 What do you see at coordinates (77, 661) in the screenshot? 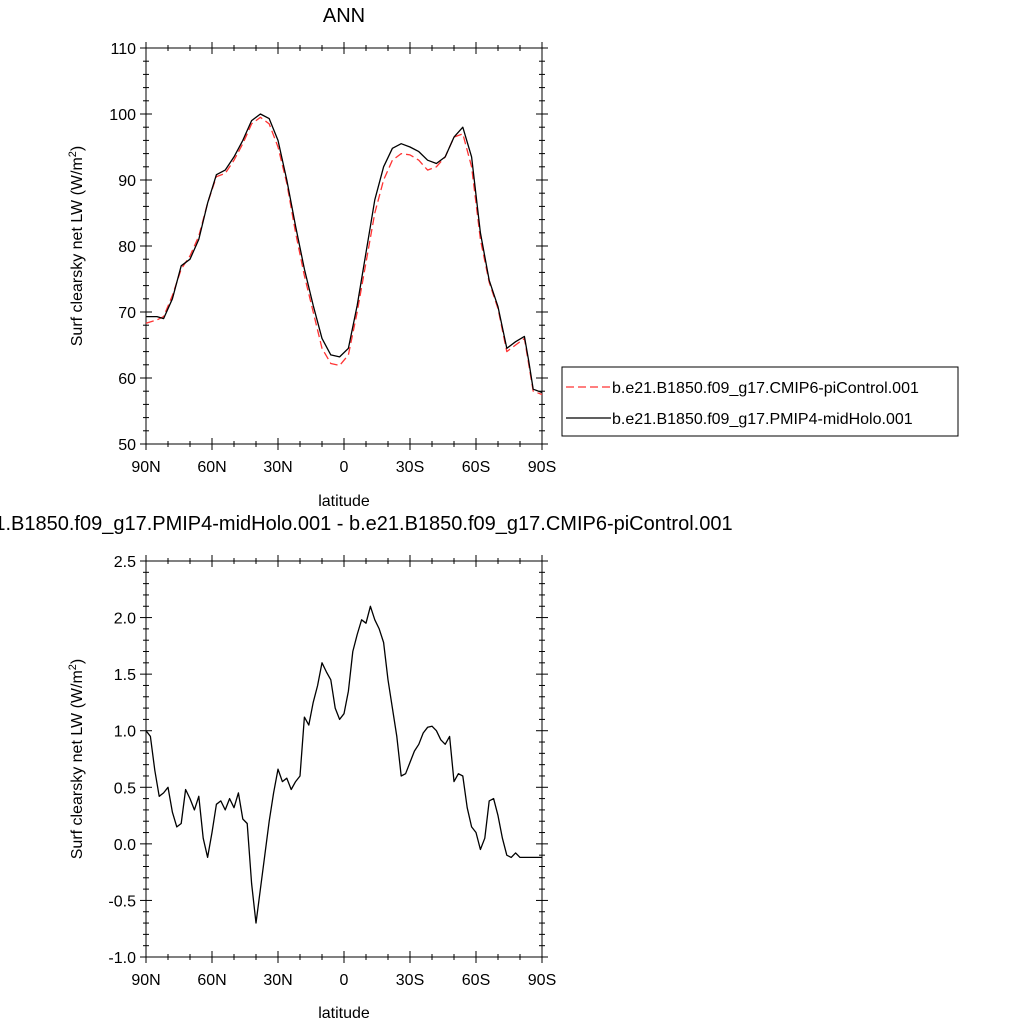
I see `bottom-y-axis-label-close: )` at bounding box center [77, 661].